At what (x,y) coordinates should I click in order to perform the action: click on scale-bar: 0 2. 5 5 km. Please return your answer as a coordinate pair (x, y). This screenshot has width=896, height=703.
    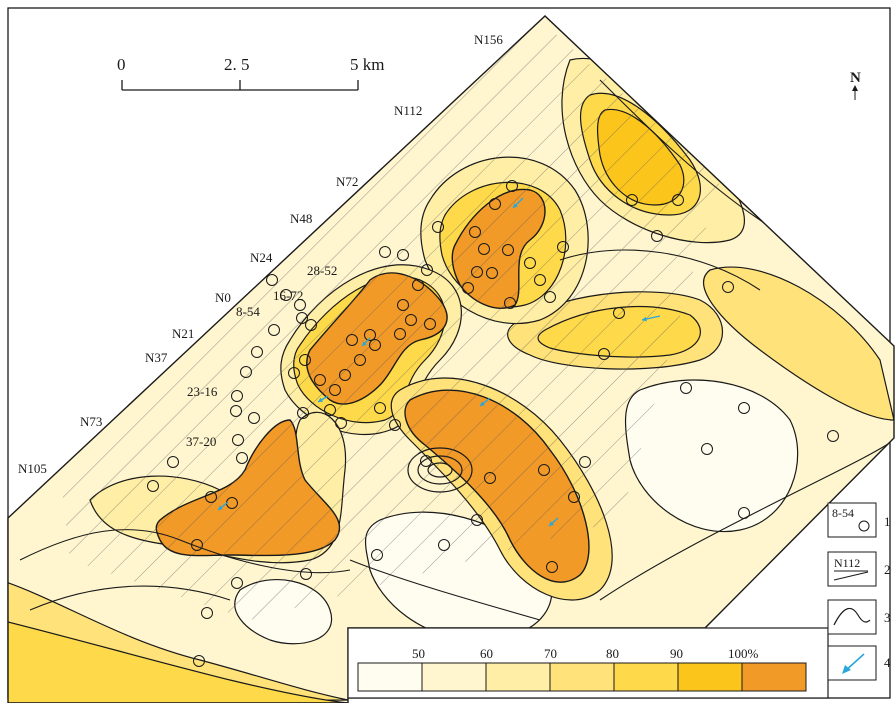
    Looking at the image, I should click on (250, 73).